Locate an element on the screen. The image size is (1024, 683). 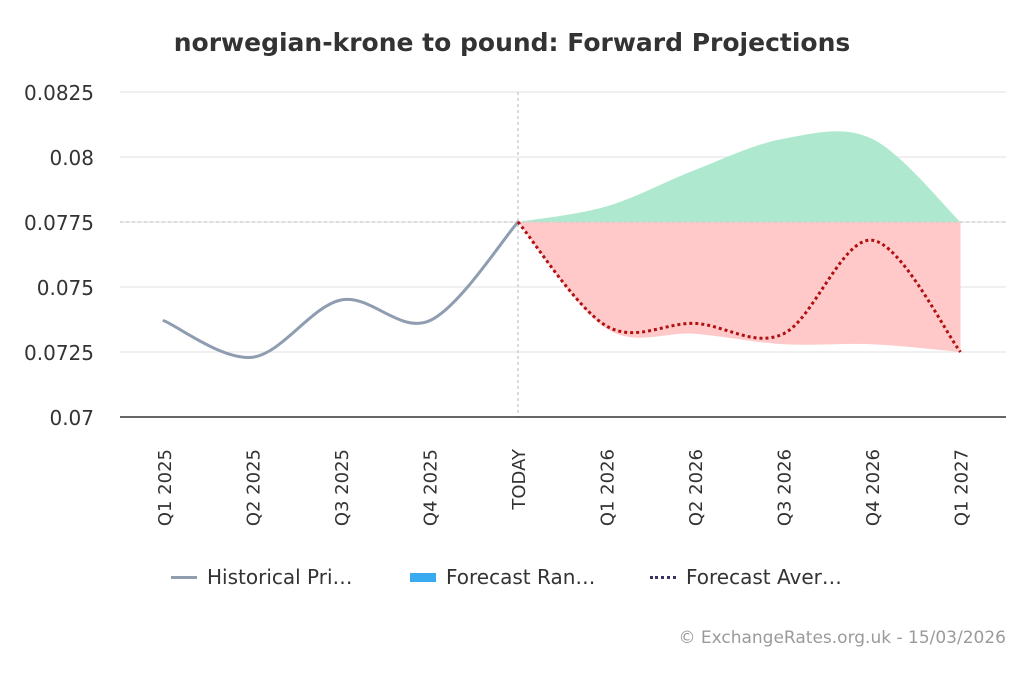
x-tick-label: Q2 2026 is located at coordinates (696, 487).